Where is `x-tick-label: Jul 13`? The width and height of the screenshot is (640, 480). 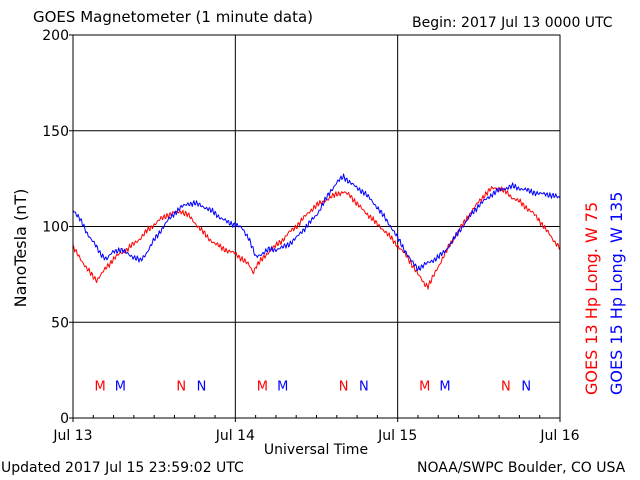
x-tick-label: Jul 13 is located at coordinates (72, 436).